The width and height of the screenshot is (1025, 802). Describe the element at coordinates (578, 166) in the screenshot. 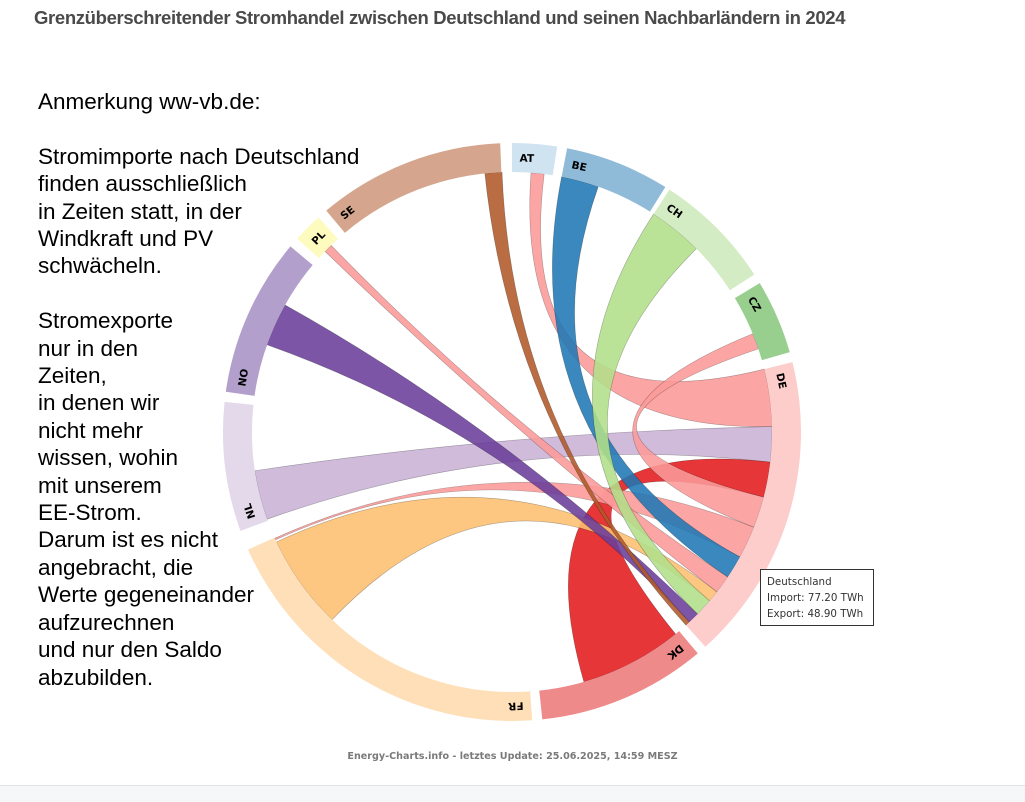

I see `group-label-be: BE` at that location.